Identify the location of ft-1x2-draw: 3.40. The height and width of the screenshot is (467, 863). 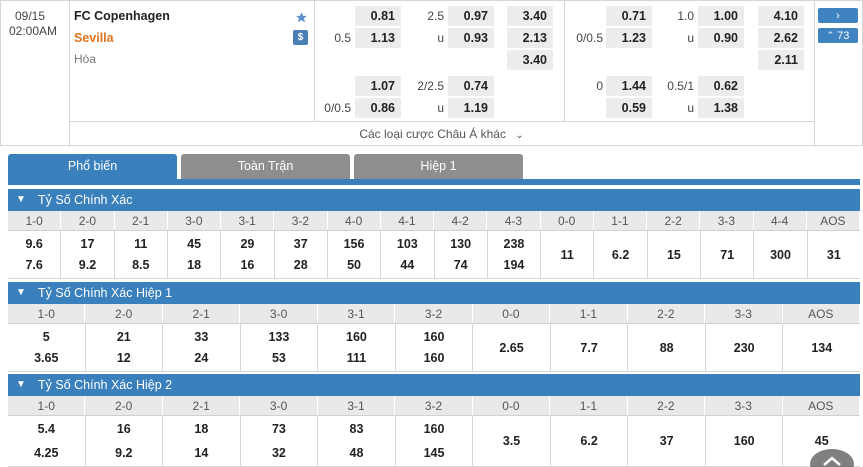
(530, 60).